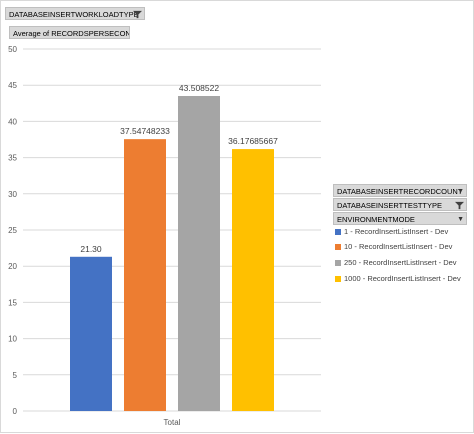  I want to click on data-label-4: 36.17685667, so click(253, 141).